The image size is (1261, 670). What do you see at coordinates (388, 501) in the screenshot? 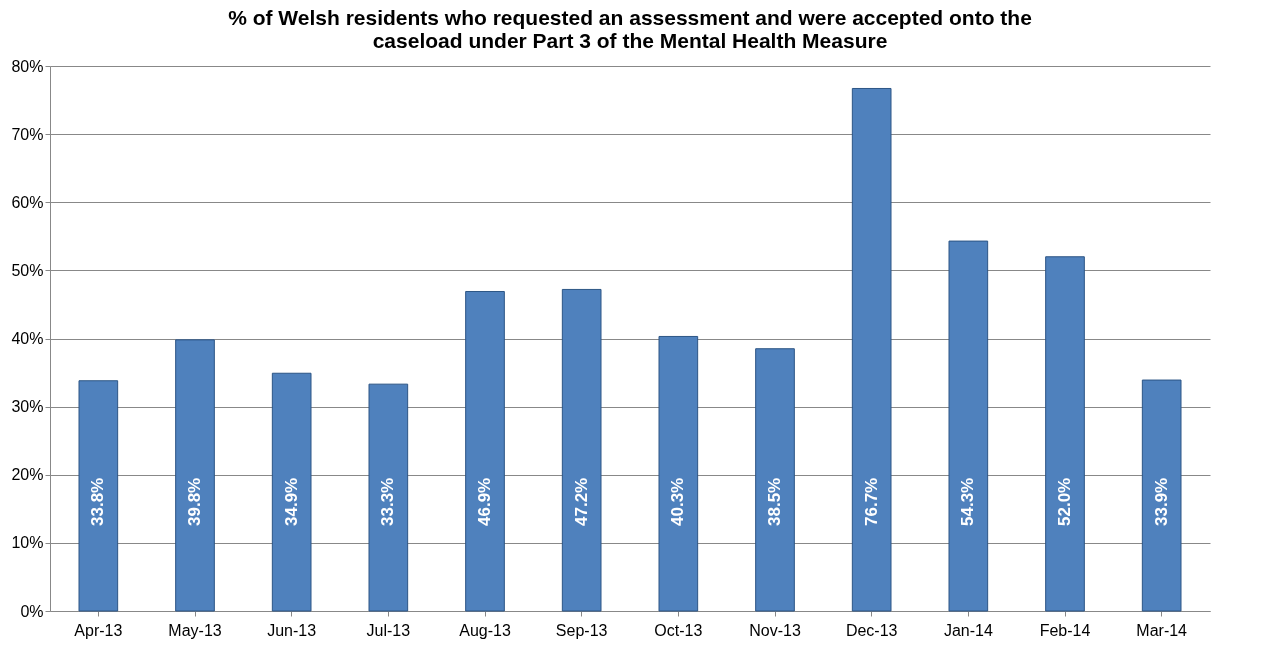
I see `data-label: 33.3%` at bounding box center [388, 501].